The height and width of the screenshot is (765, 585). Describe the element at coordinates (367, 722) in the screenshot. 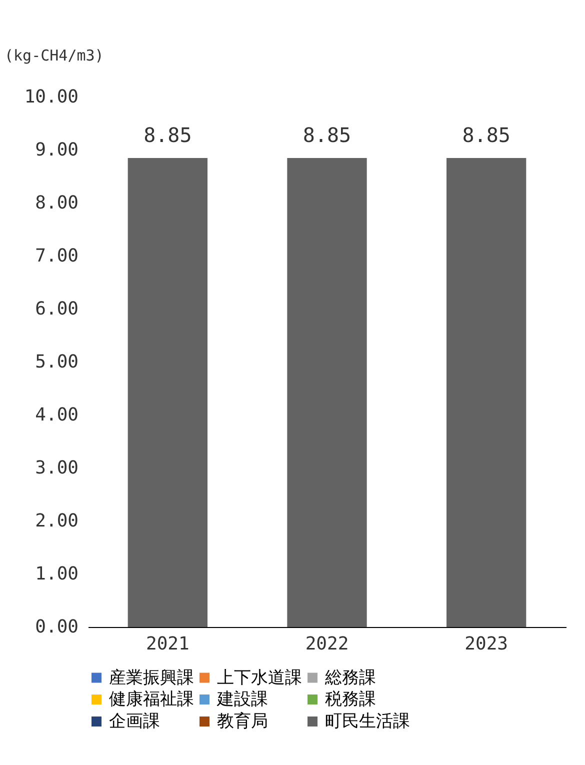

I see `legend-label: 町民生活課` at that location.